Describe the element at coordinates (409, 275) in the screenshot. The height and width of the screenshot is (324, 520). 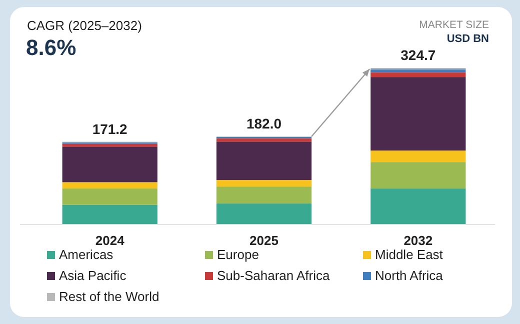
I see `legend-label: North Africa` at that location.